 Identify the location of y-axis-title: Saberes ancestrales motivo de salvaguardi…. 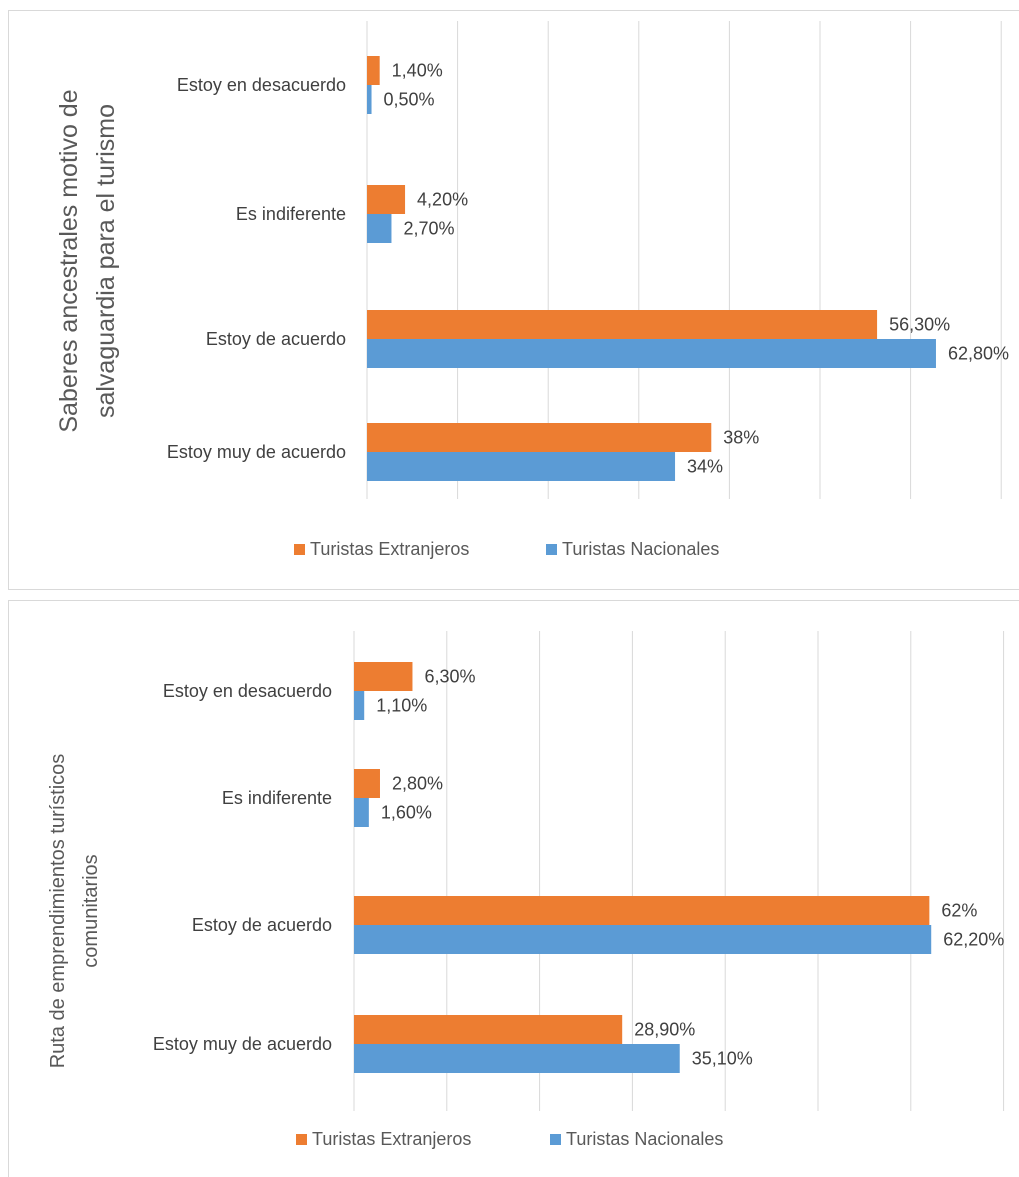
(87, 260).